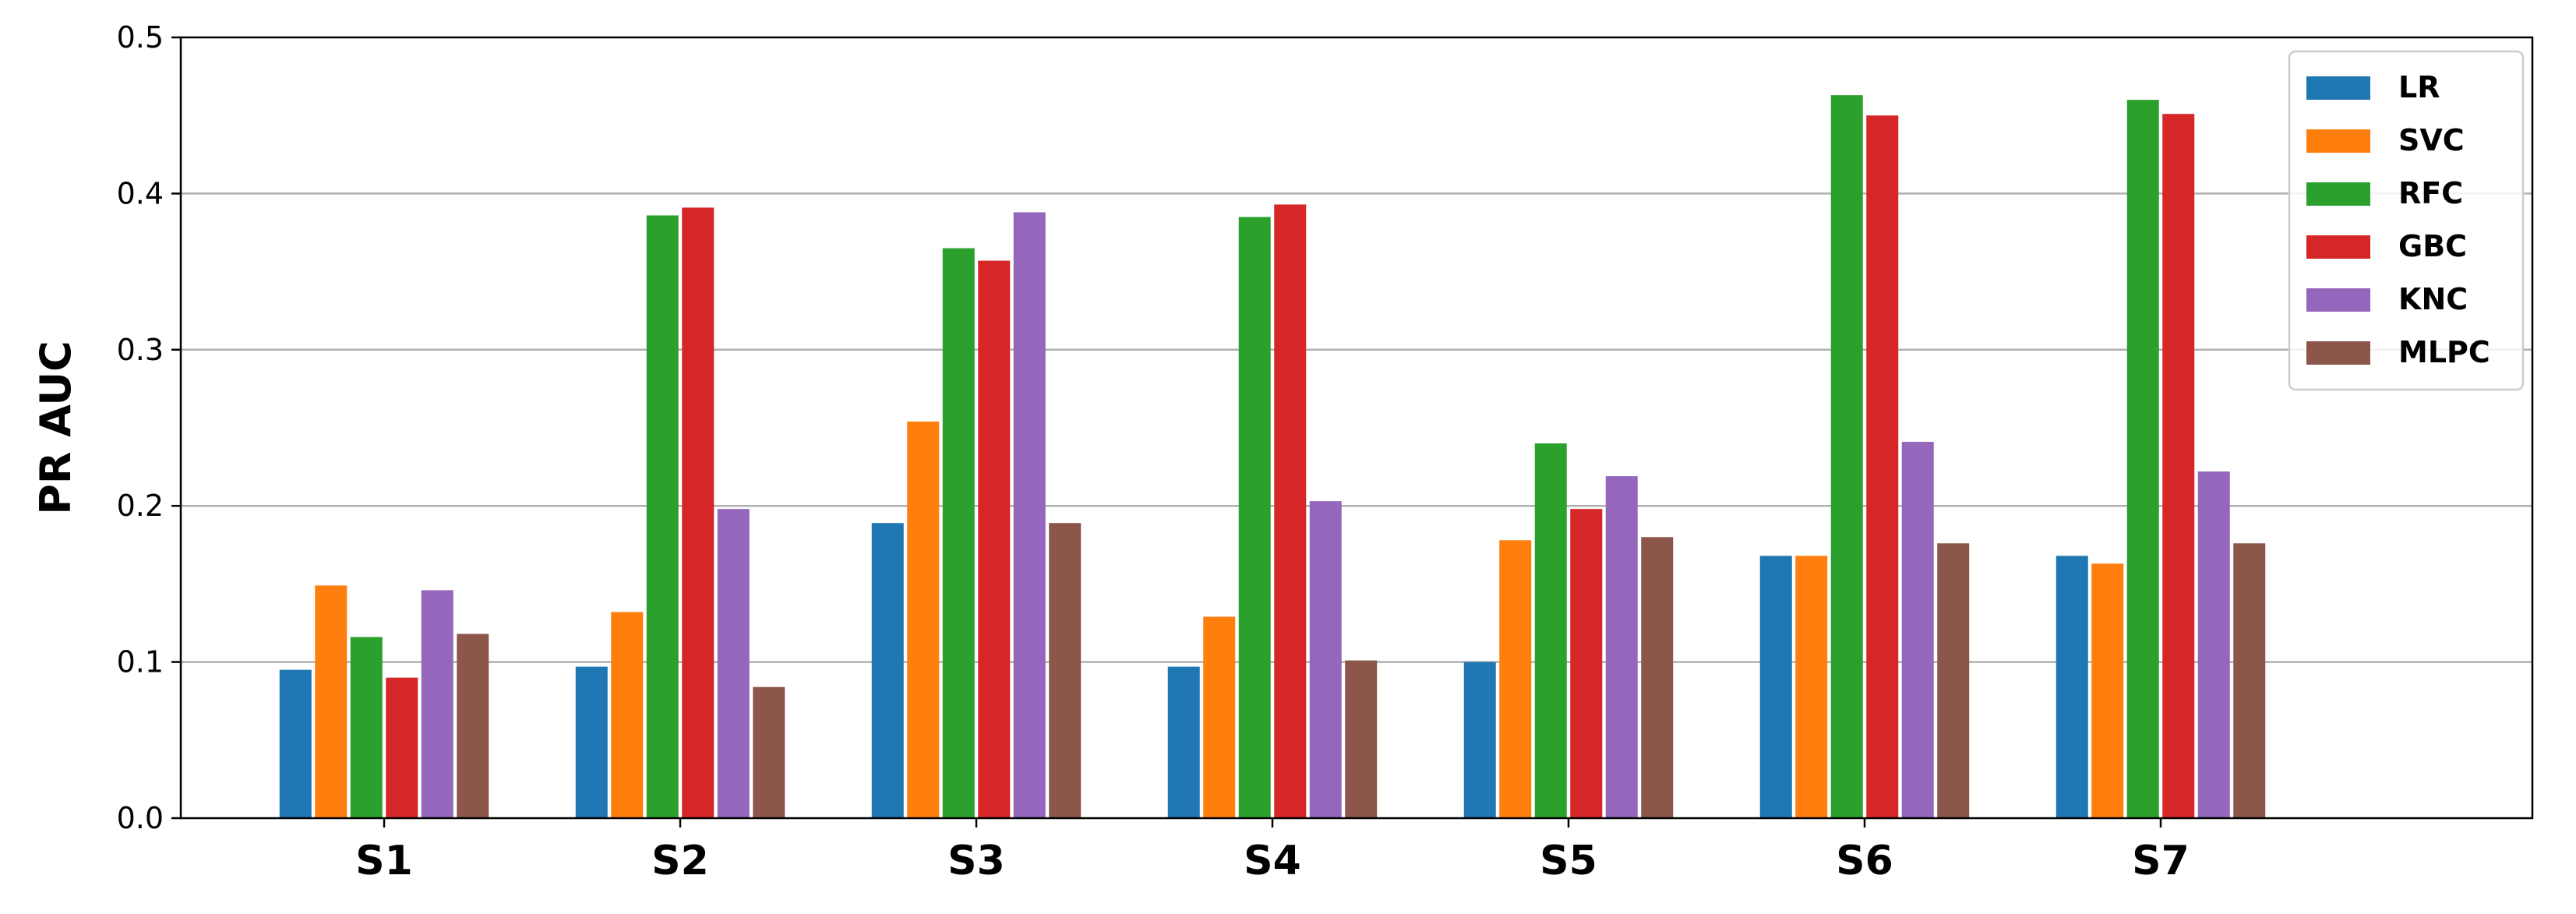 Image resolution: width=2576 pixels, height=914 pixels. I want to click on y-tick-label: 0.3, so click(140, 350).